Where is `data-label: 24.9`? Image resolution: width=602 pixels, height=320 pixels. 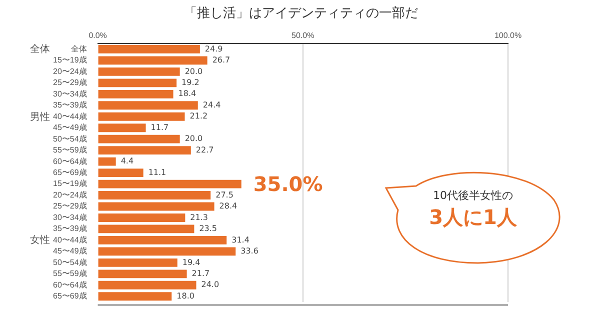
data-label: 24.9 is located at coordinates (213, 49).